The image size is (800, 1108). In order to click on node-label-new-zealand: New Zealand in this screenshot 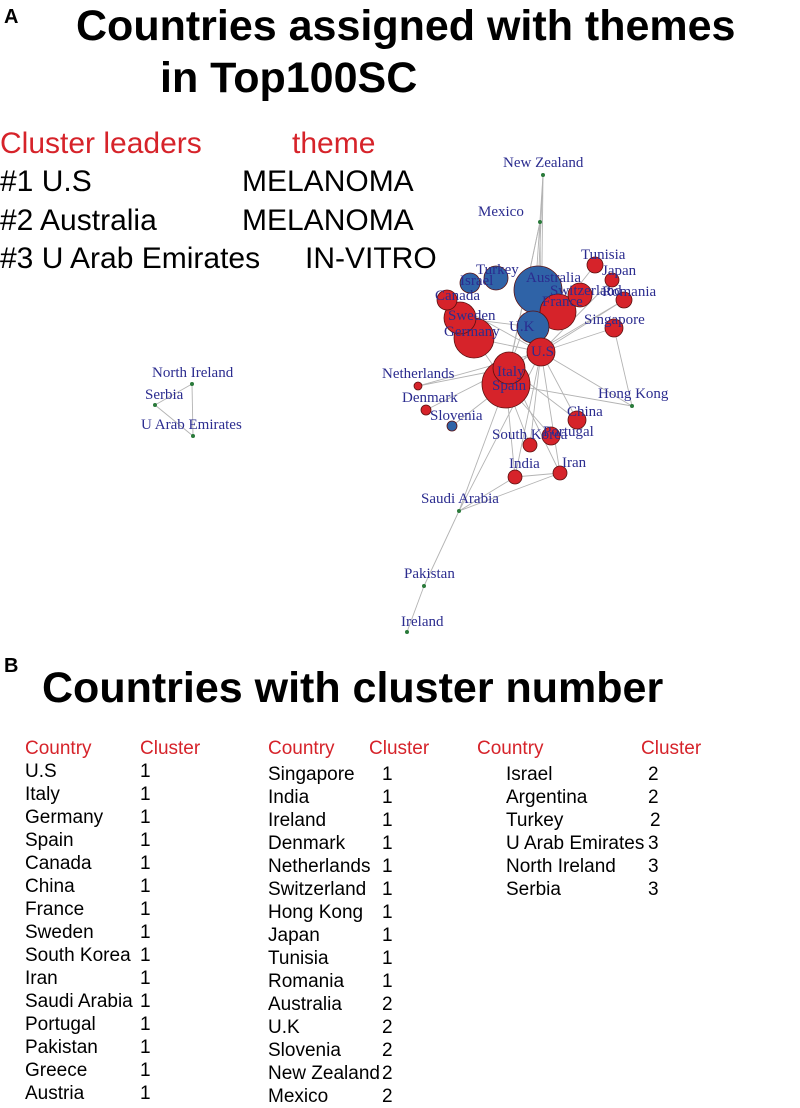, I will do `click(543, 163)`.